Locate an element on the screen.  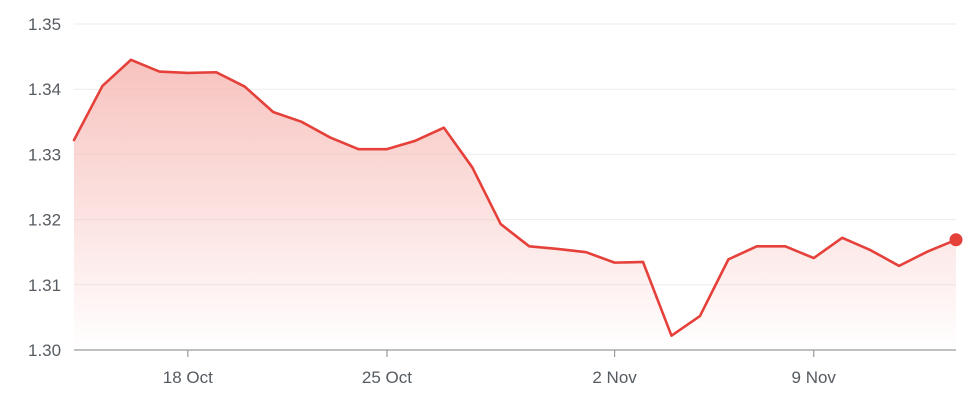
y-tick-label: 1.31 is located at coordinates (44, 285).